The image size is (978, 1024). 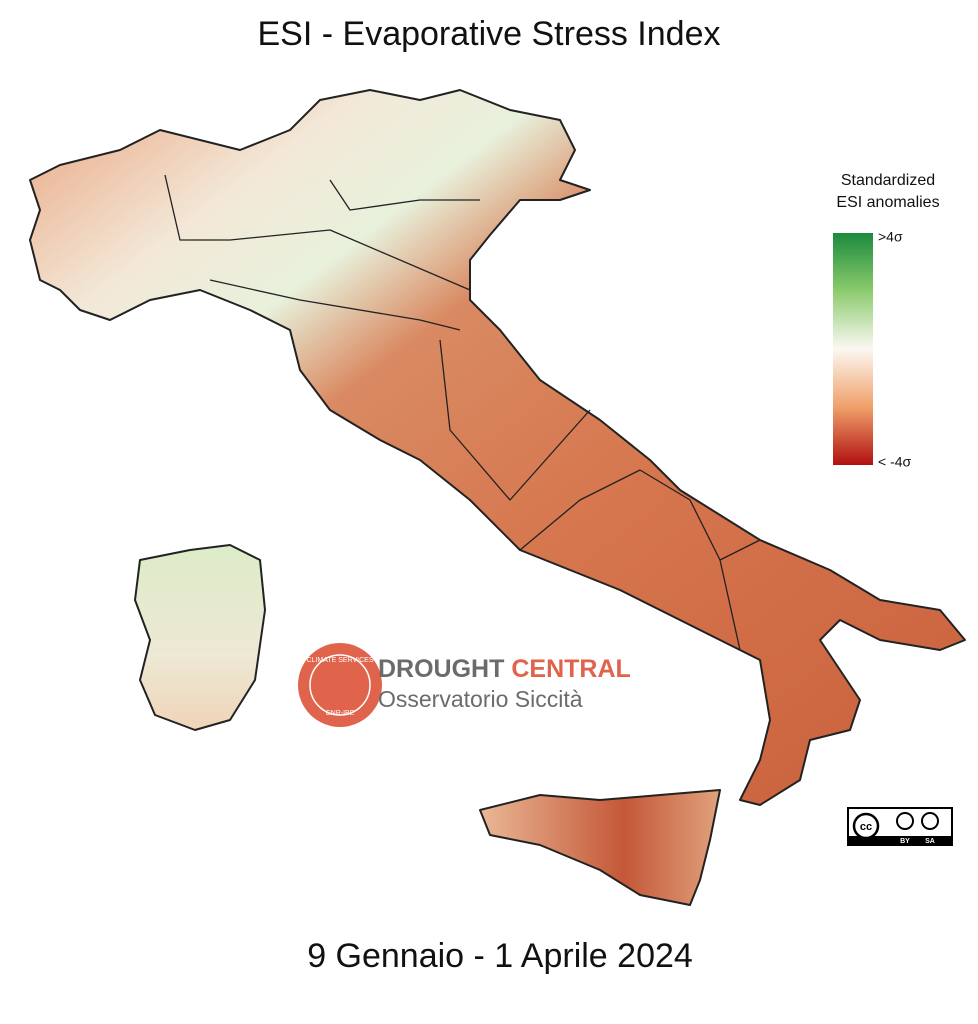 What do you see at coordinates (905, 841) in the screenshot?
I see `by-text: BY` at bounding box center [905, 841].